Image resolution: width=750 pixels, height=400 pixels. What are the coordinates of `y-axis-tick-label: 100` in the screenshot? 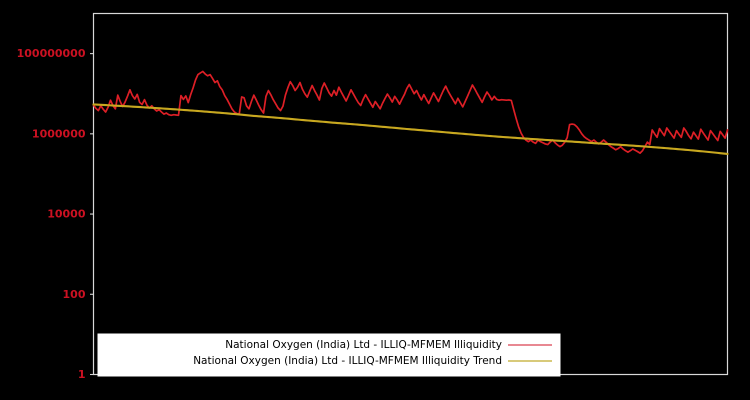 It's located at (74, 294).